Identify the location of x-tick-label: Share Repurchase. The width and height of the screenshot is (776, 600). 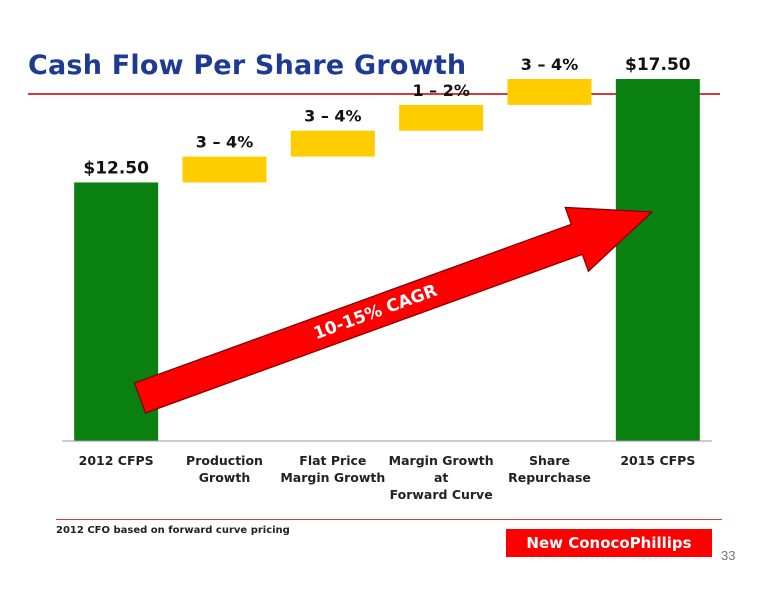
(549, 469).